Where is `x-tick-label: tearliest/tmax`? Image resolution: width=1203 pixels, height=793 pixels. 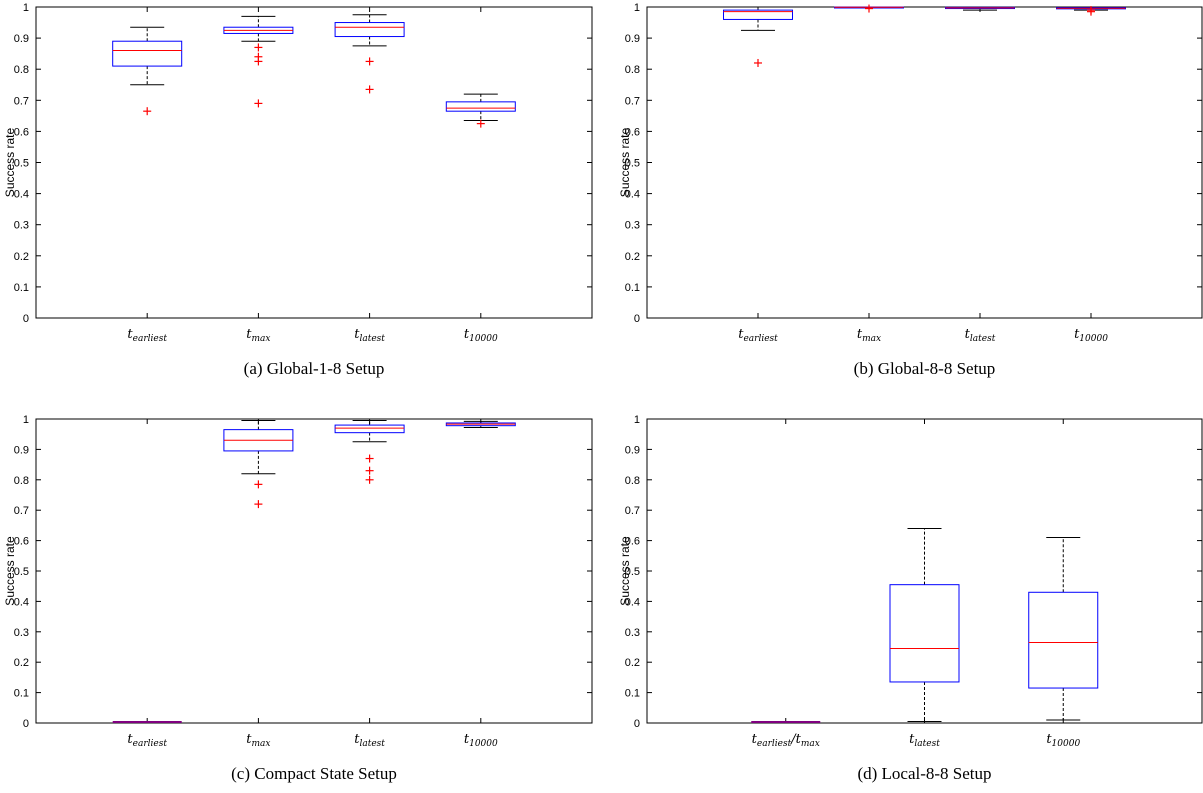
x-tick-label: tearliest/tmax is located at coordinates (786, 740).